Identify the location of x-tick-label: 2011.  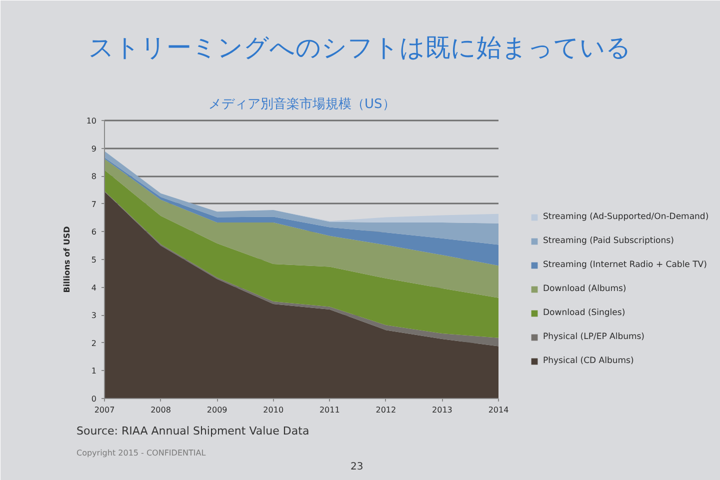
(329, 410).